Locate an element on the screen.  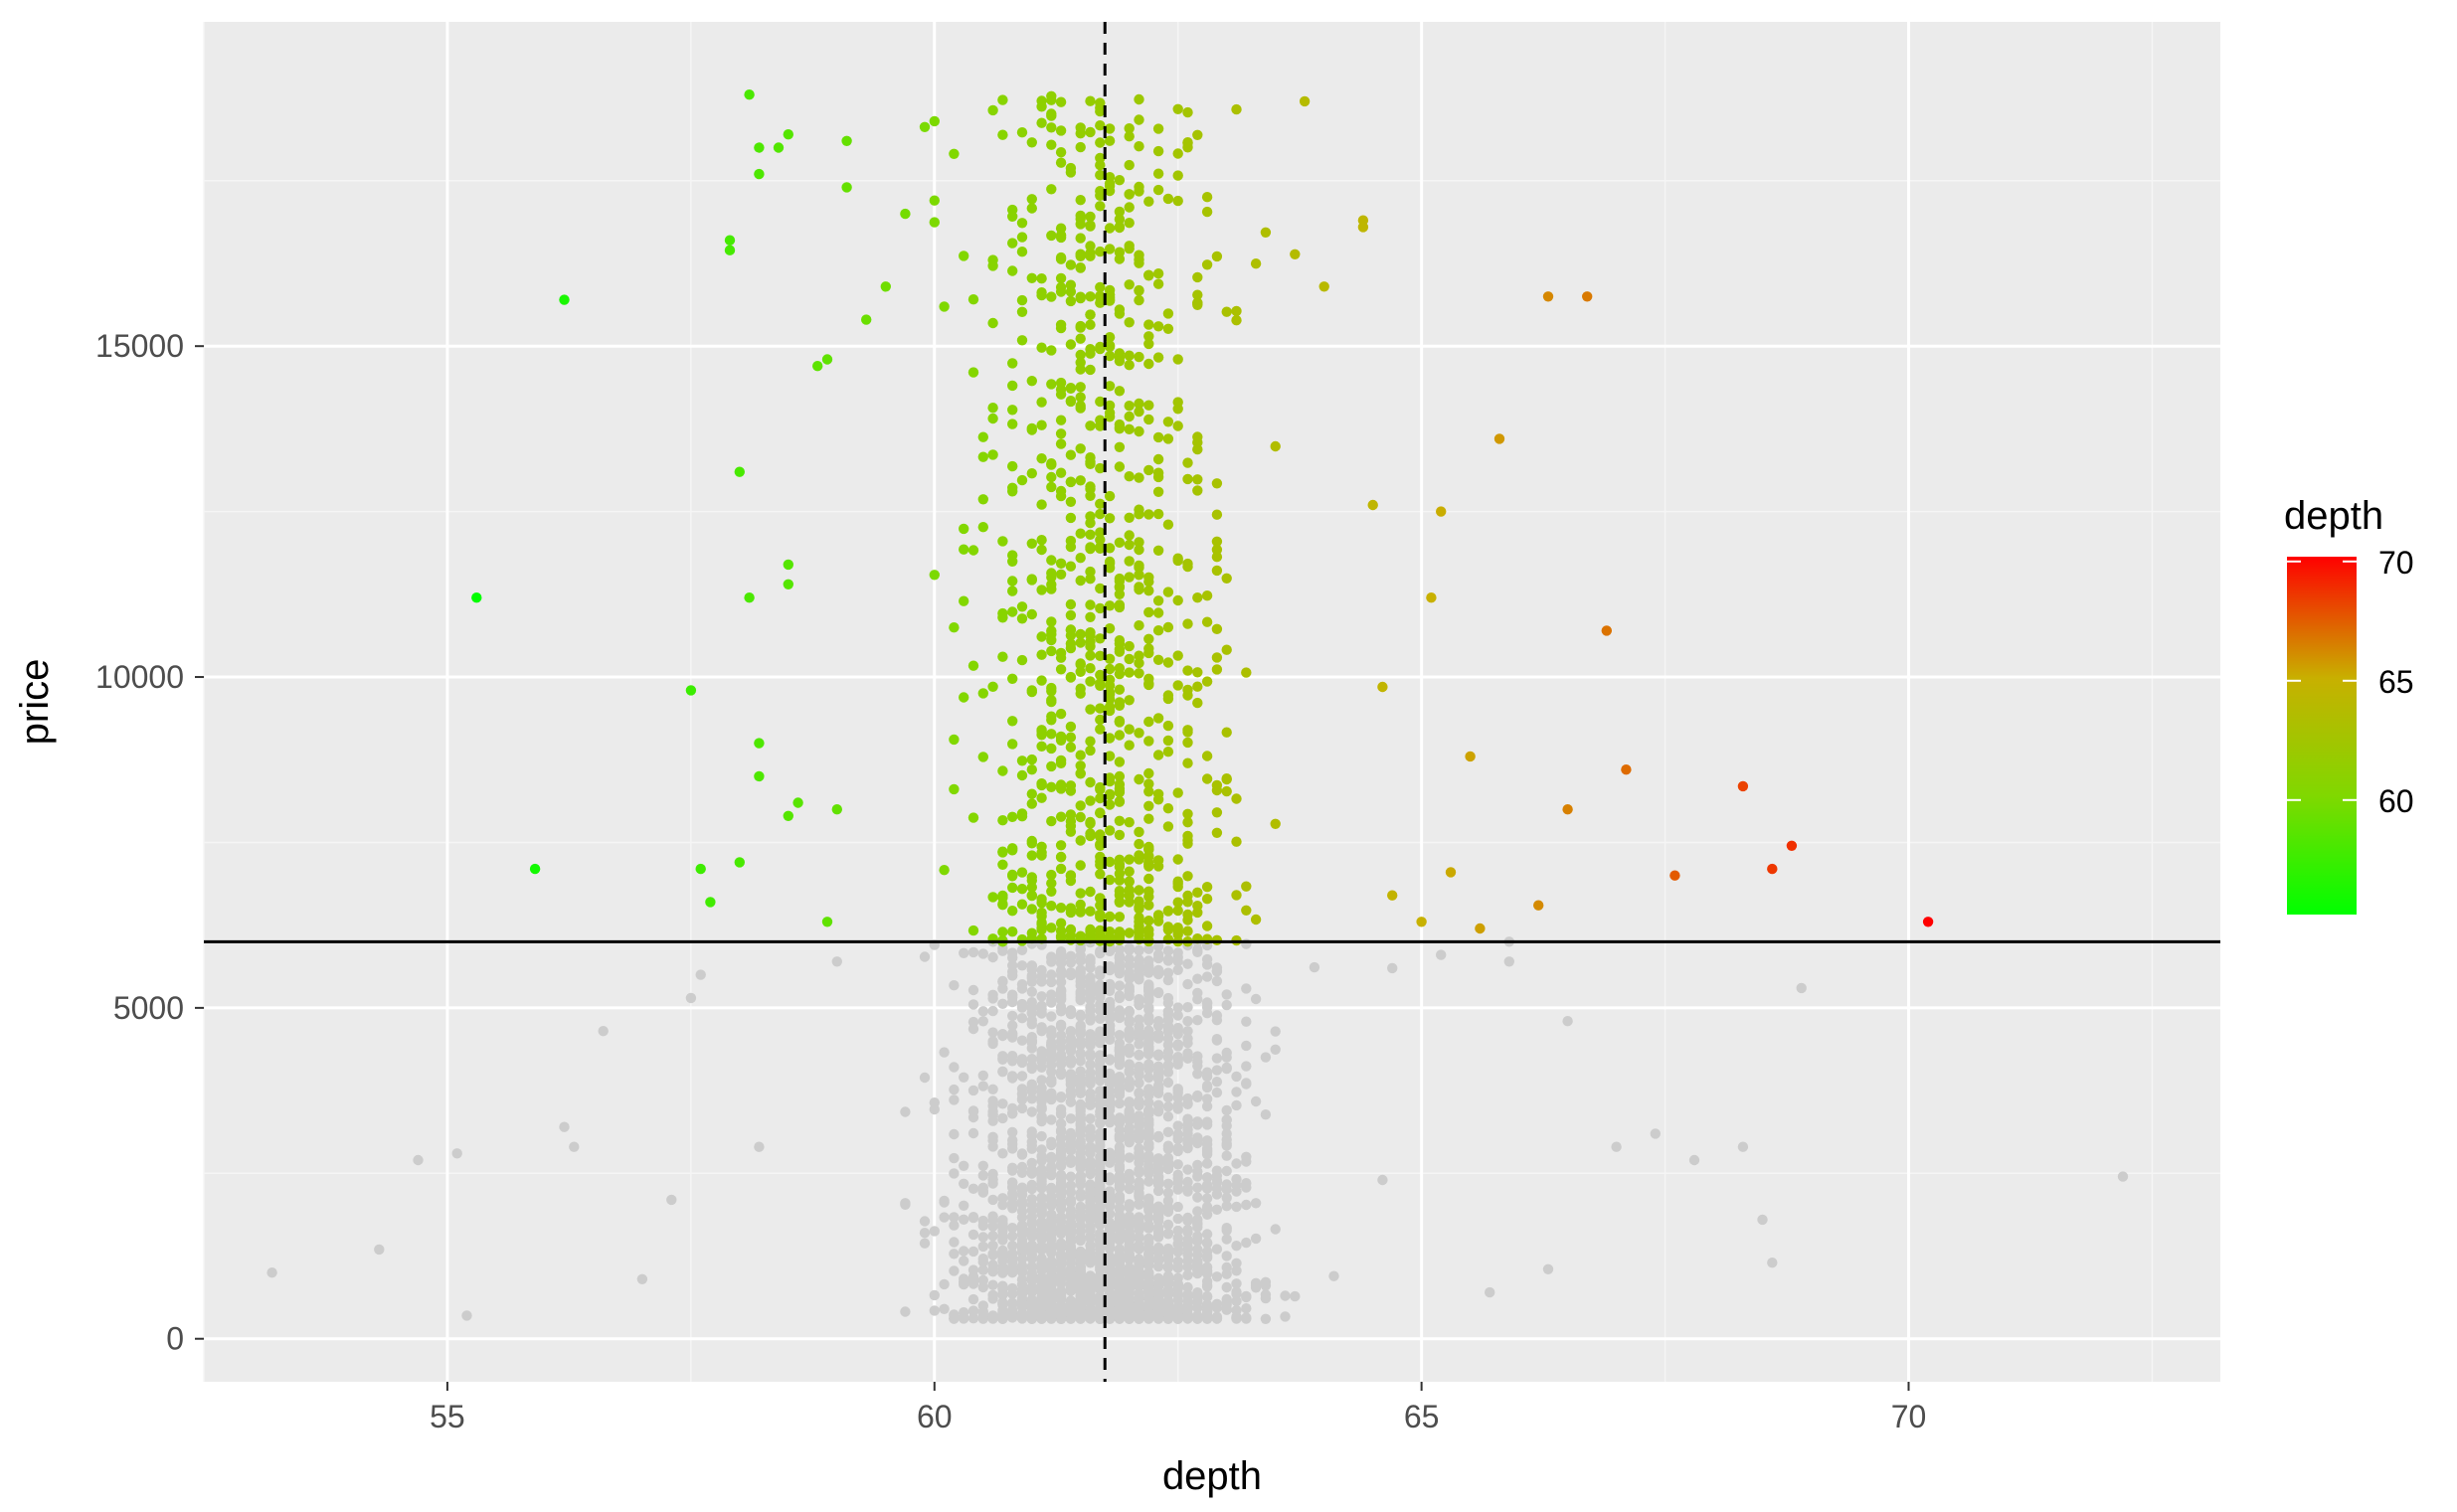
legend-label: 60 is located at coordinates (2396, 801).